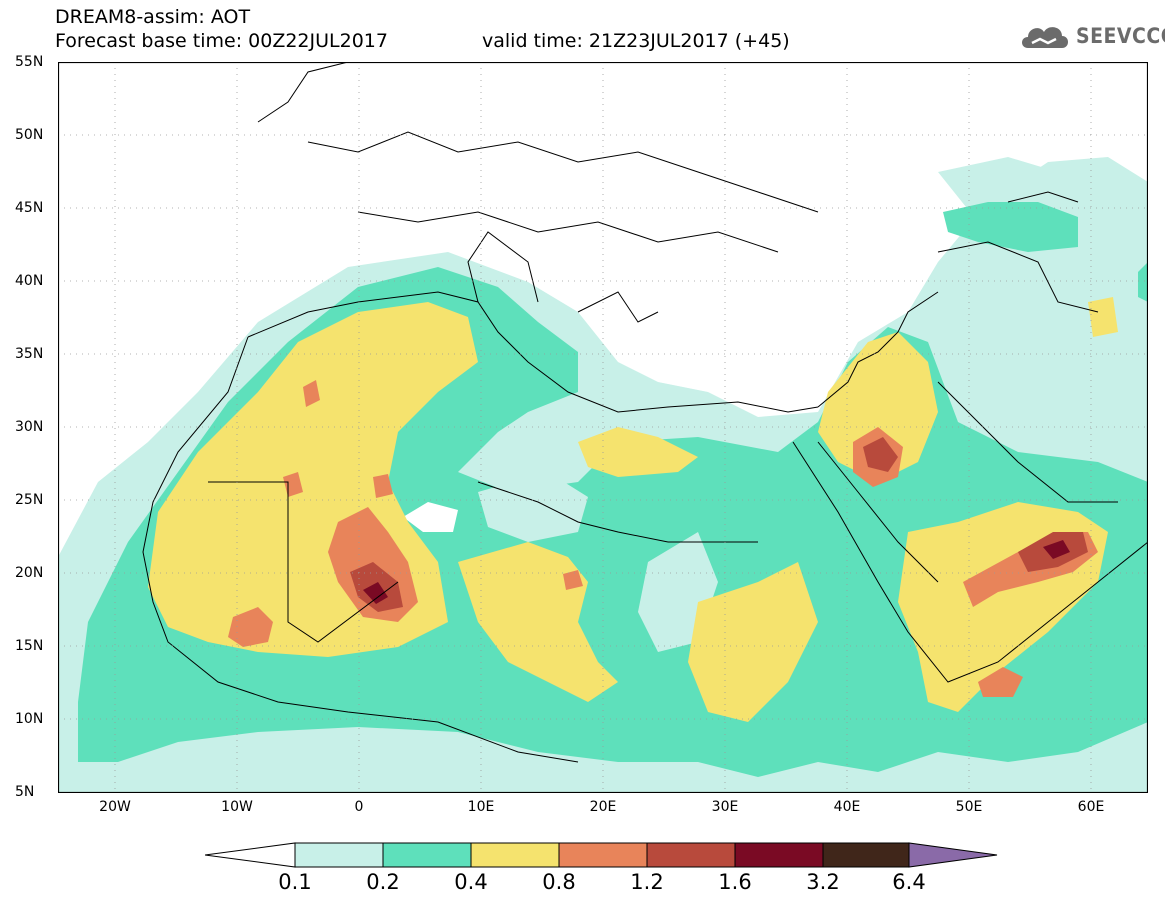 The width and height of the screenshot is (1165, 905). What do you see at coordinates (359, 807) in the screenshot?
I see `lon-label: 0` at bounding box center [359, 807].